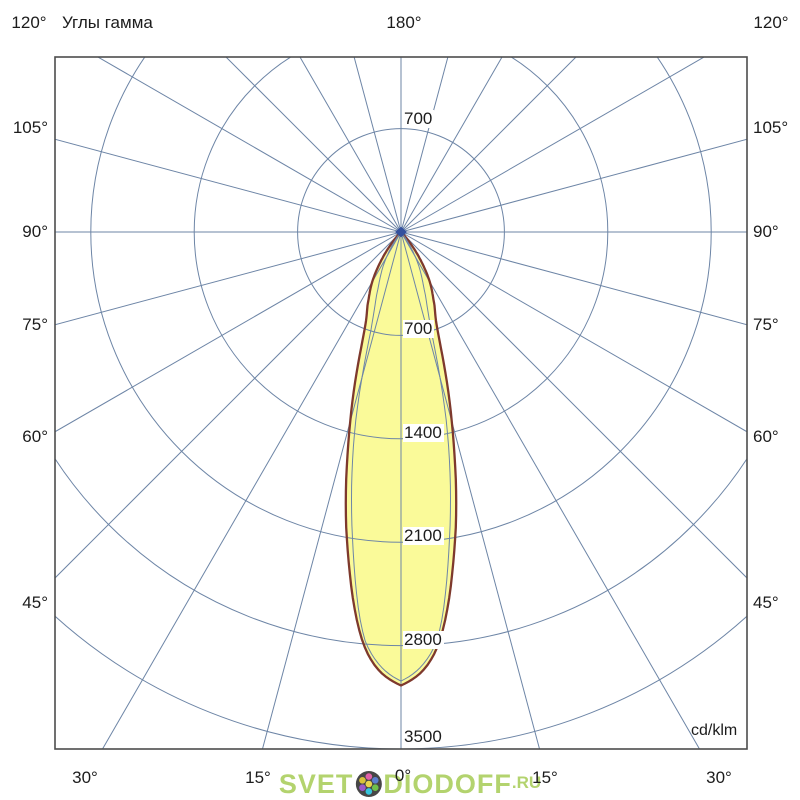 The image size is (800, 800). What do you see at coordinates (714, 730) in the screenshot?
I see `unit-label: cd/klm` at bounding box center [714, 730].